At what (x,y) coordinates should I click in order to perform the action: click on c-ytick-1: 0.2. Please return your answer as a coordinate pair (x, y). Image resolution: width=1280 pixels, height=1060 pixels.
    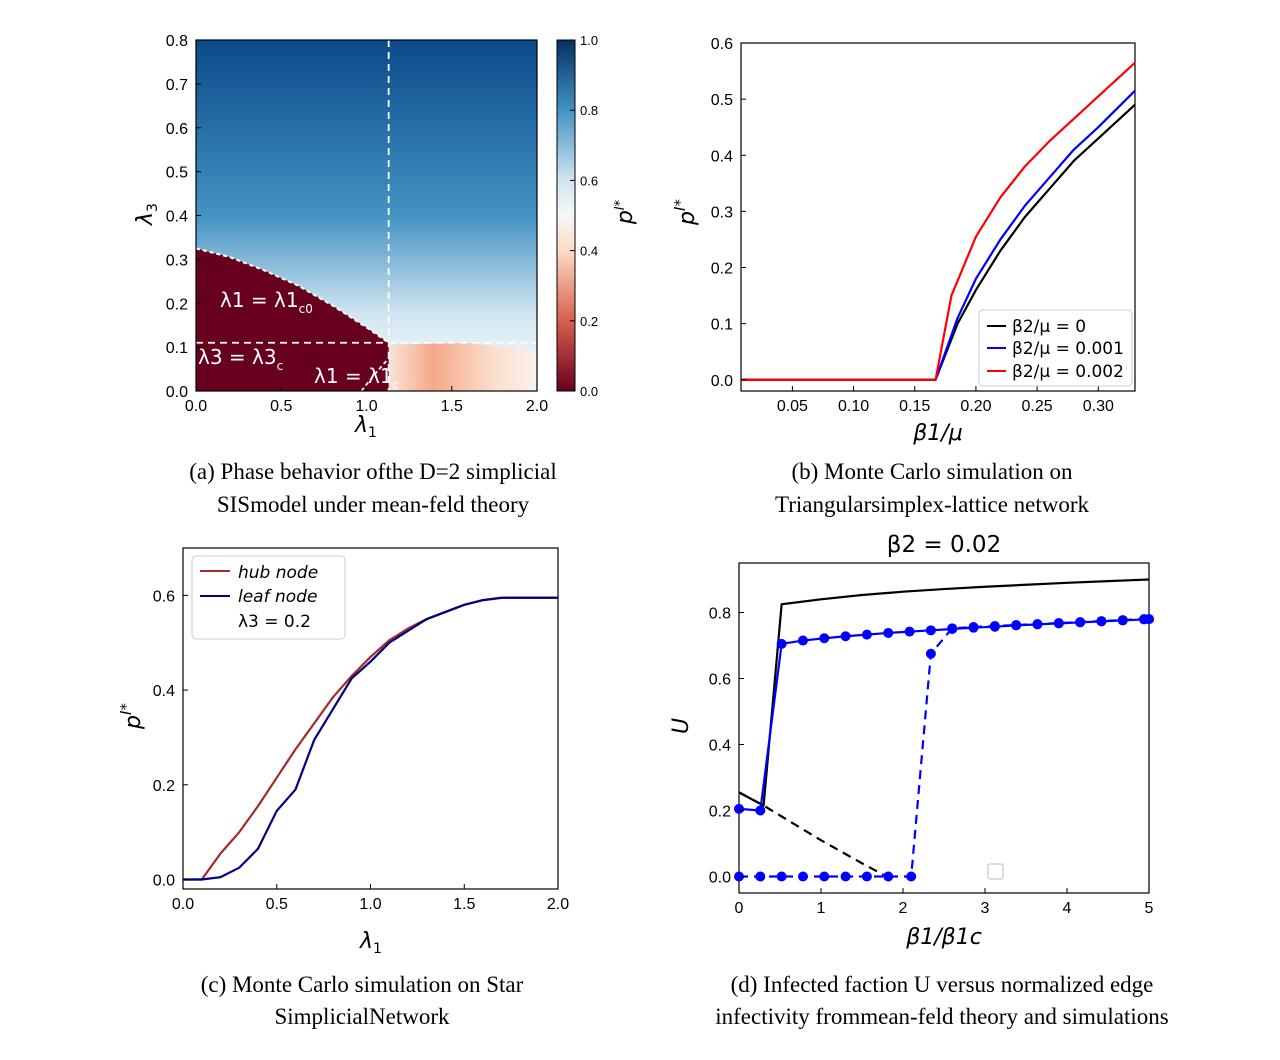
    Looking at the image, I should click on (164, 786).